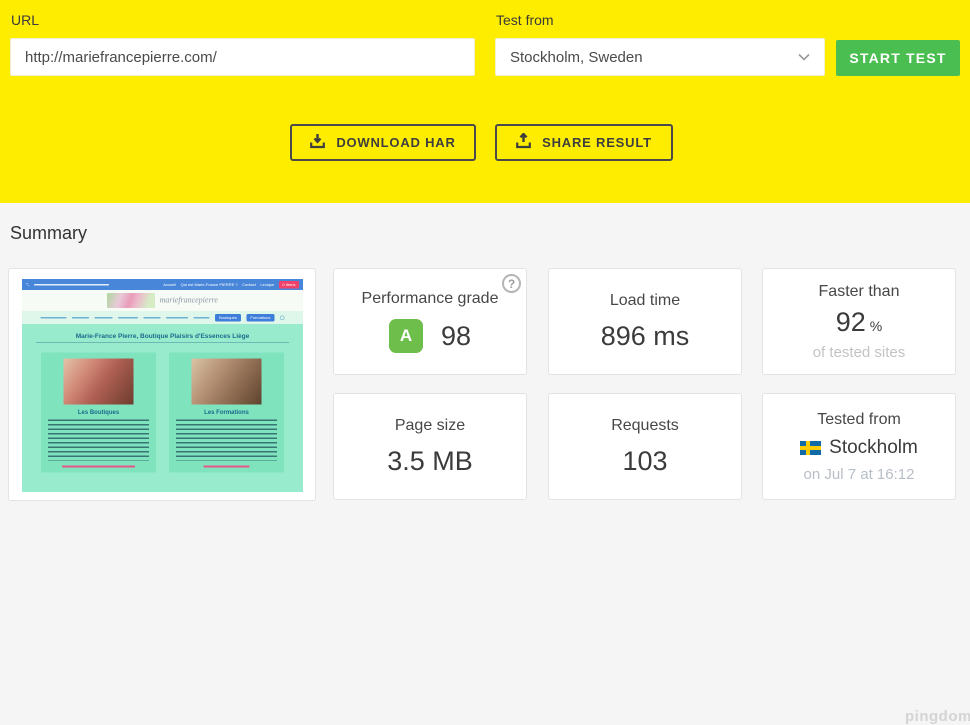 This screenshot has height=725, width=970. I want to click on download-har-button: DOWNLOAD HAR, so click(383, 142).